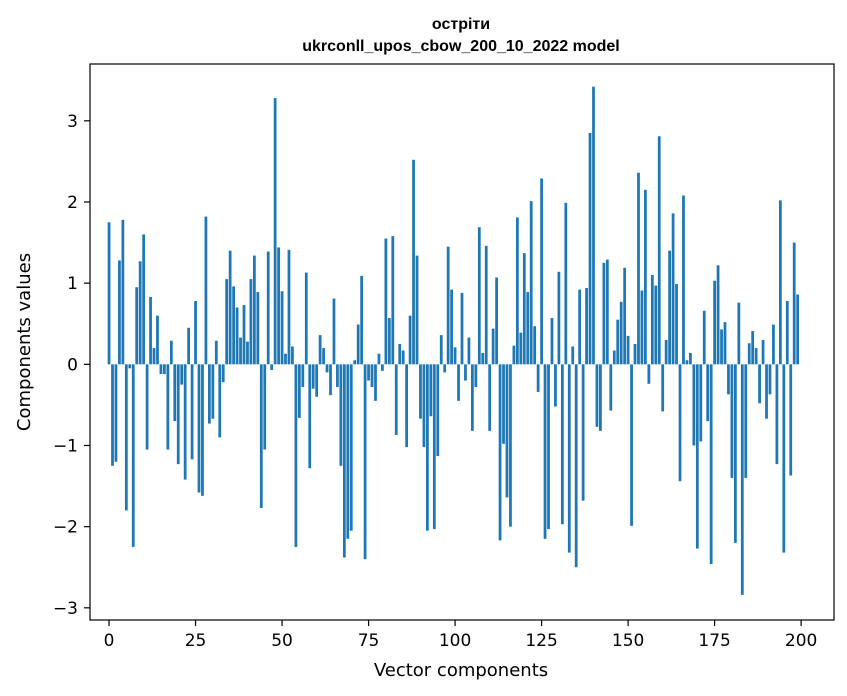  Describe the element at coordinates (461, 670) in the screenshot. I see `x-axis-label: Vector components` at that location.